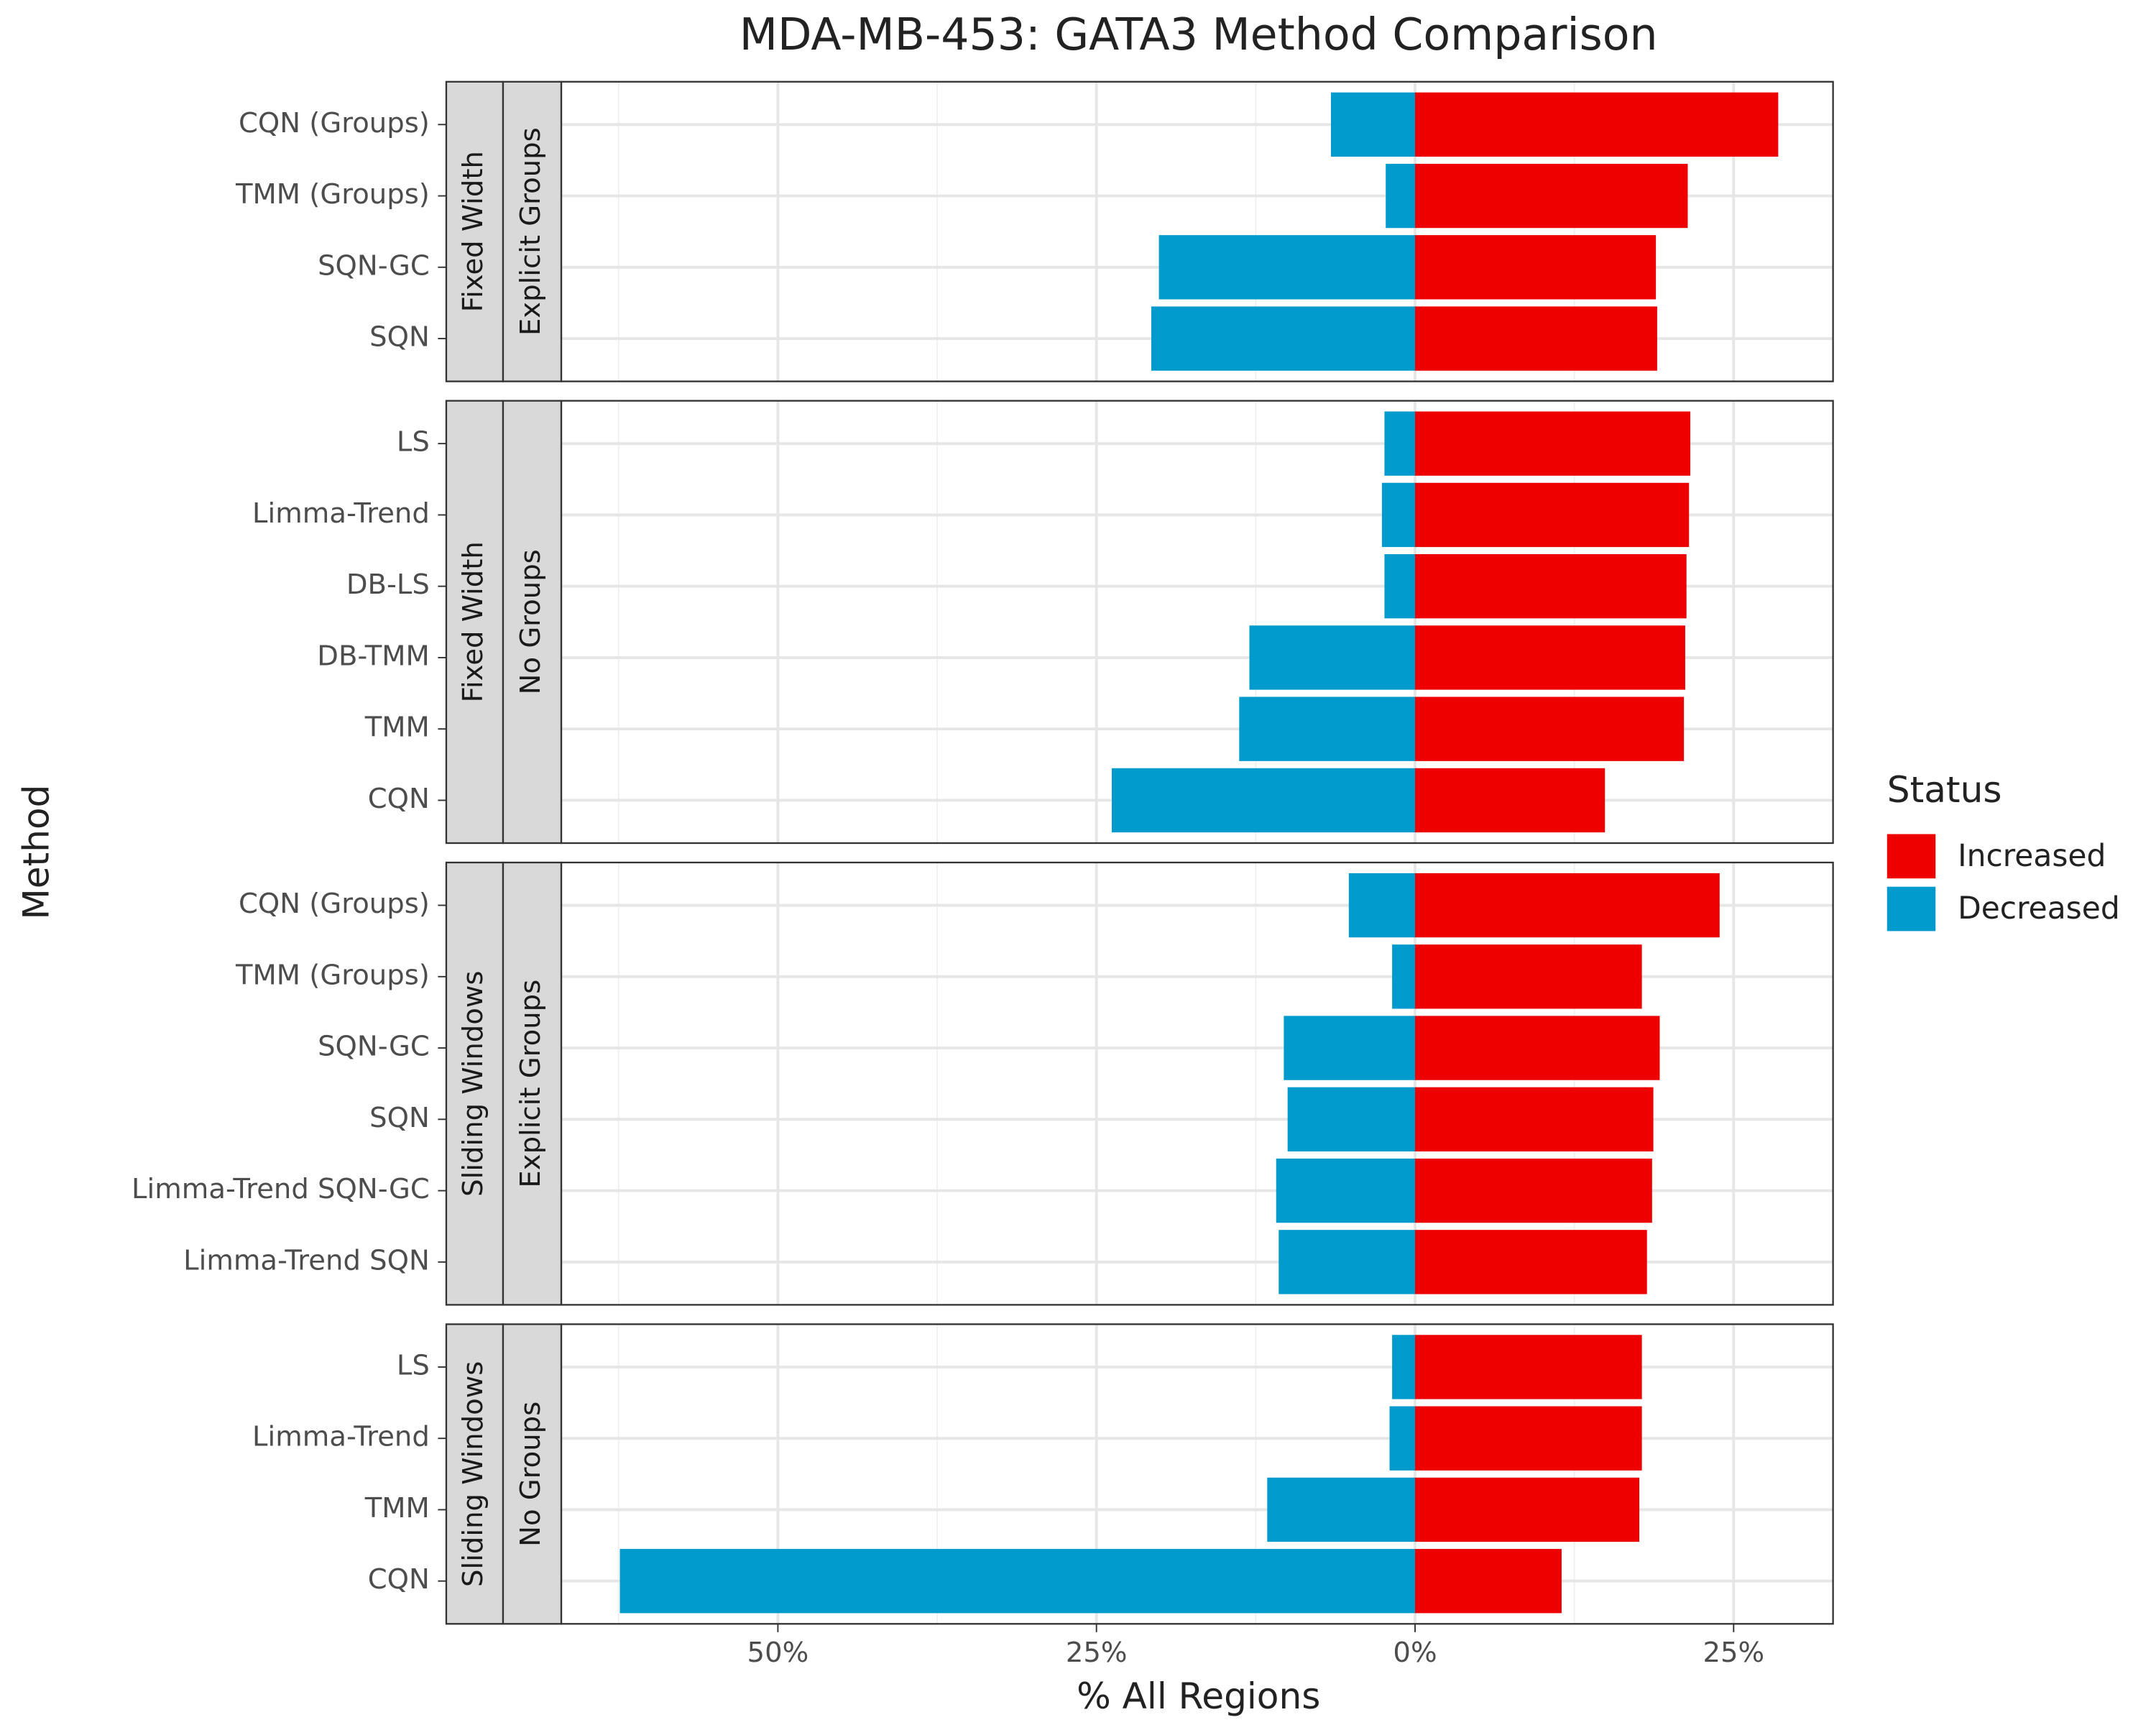 Image resolution: width=2156 pixels, height=1725 pixels. What do you see at coordinates (1198, 1696) in the screenshot?
I see `x-axis-title: % All Regions` at bounding box center [1198, 1696].